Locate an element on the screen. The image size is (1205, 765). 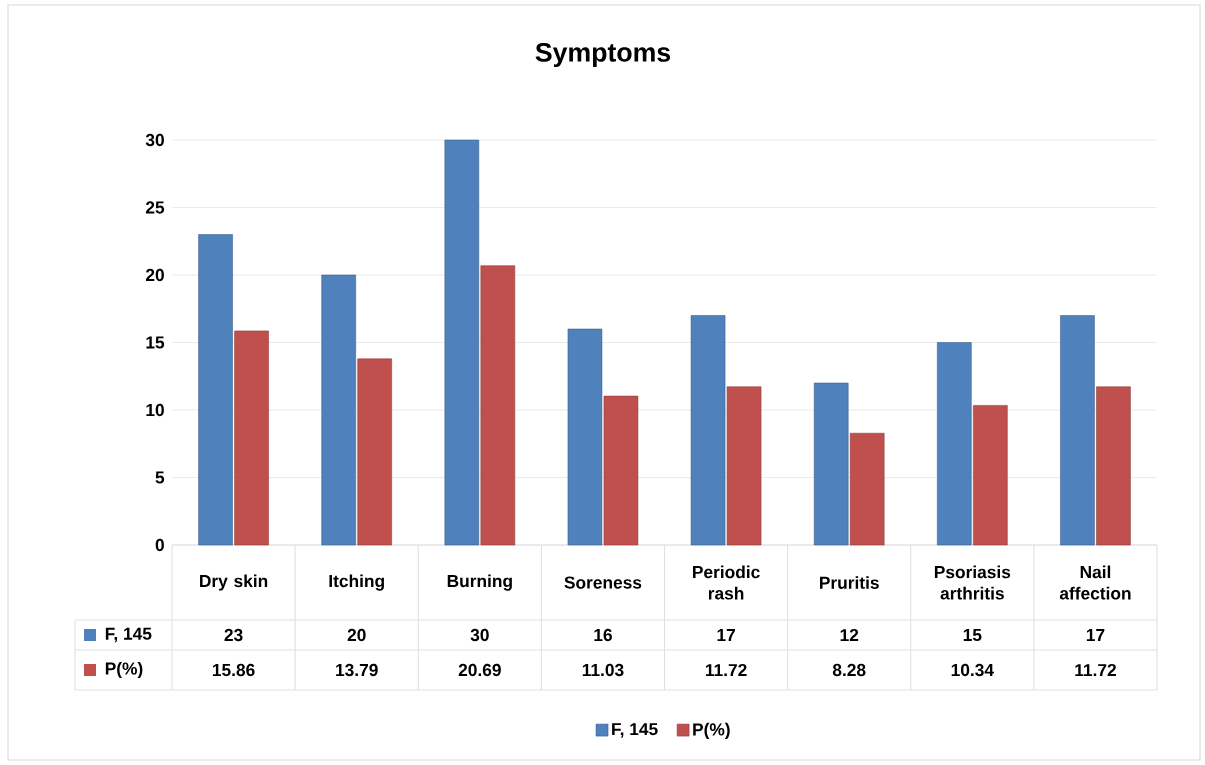
x-tick-label: Nail affection is located at coordinates (1095, 582).